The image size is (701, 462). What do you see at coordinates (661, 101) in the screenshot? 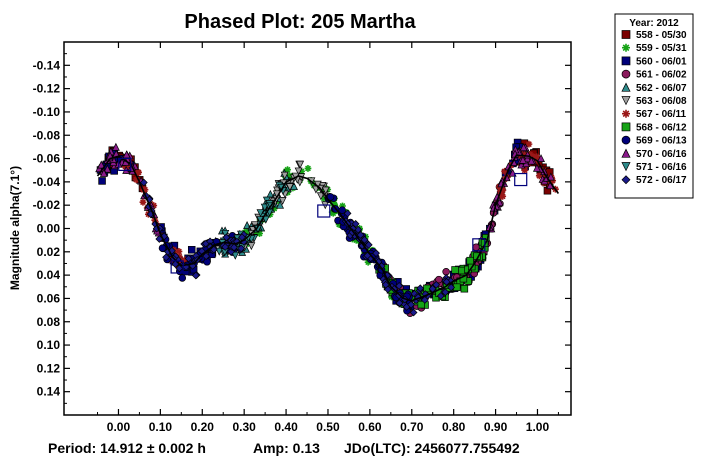
I see `legend-label: 563 - 06/08` at bounding box center [661, 101].